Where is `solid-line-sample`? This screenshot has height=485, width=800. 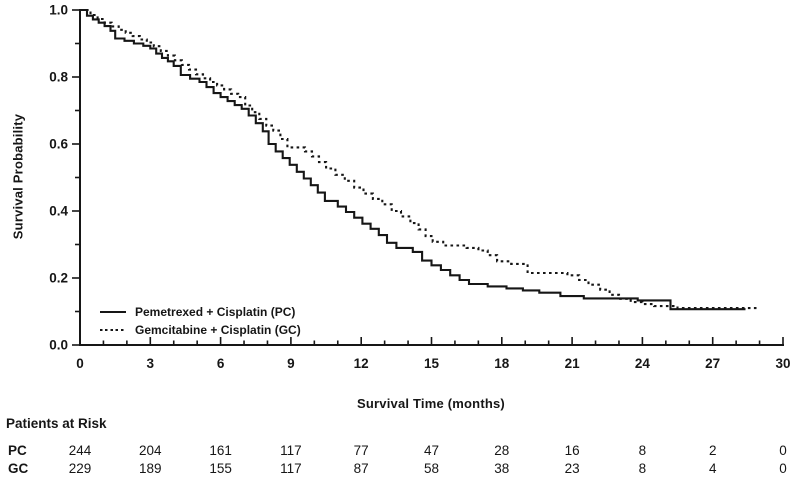 solid-line-sample is located at coordinates (113, 312).